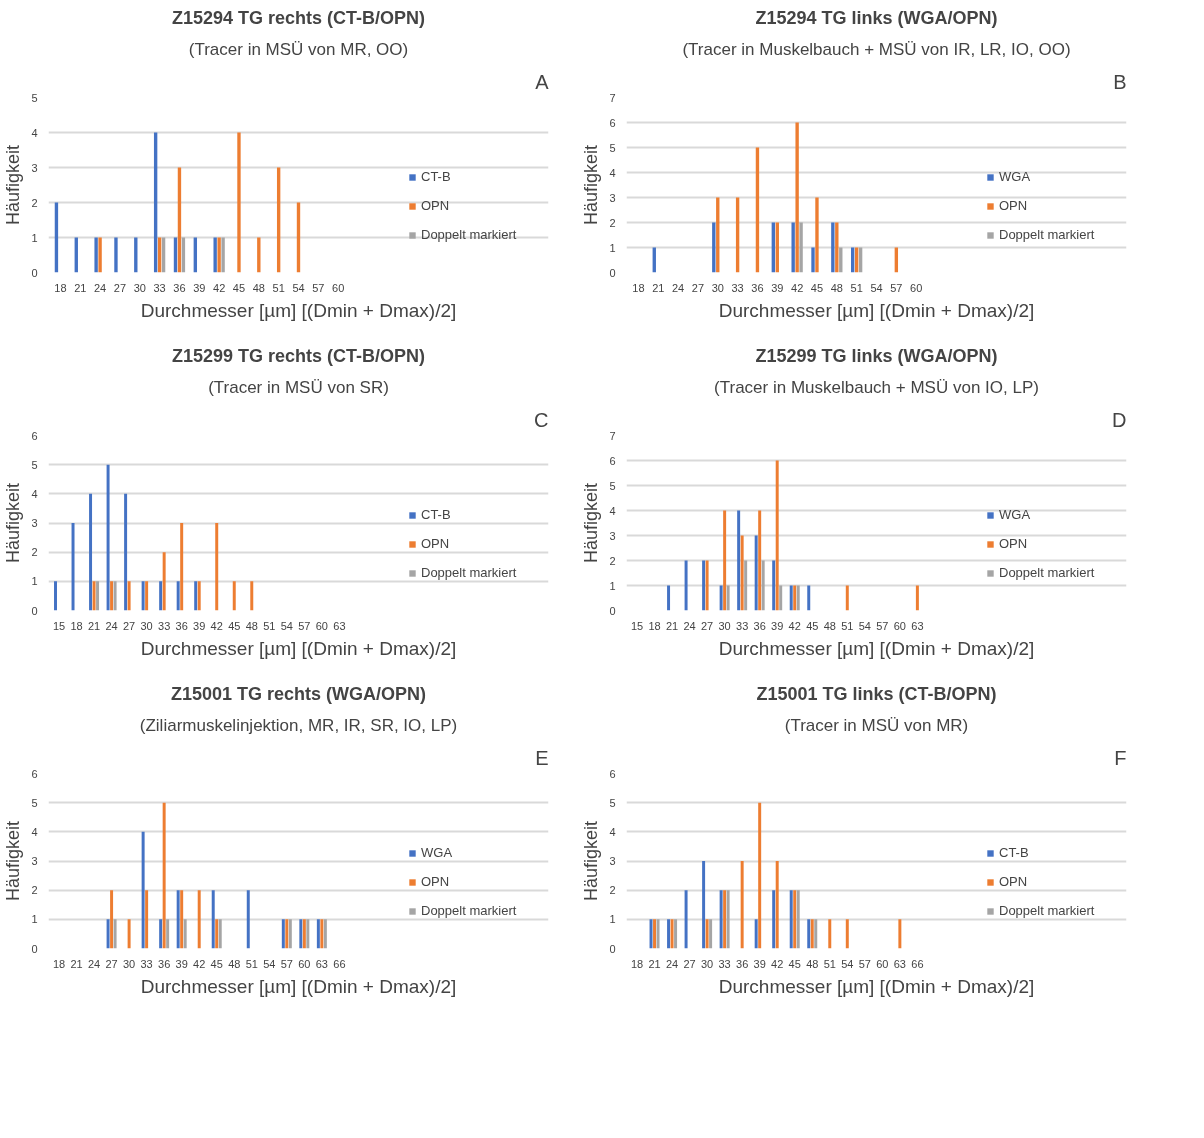 This screenshot has width=1204, height=1138. I want to click on x-tick-label: 51, so click(856, 287).